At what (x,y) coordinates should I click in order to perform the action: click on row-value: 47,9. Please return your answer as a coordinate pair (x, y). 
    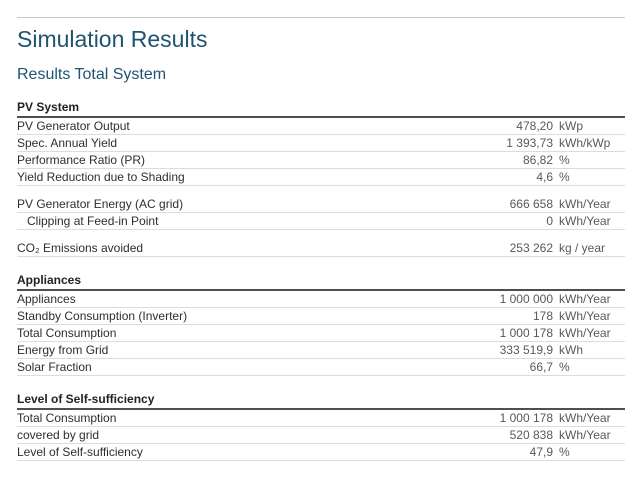
    Looking at the image, I should click on (541, 452).